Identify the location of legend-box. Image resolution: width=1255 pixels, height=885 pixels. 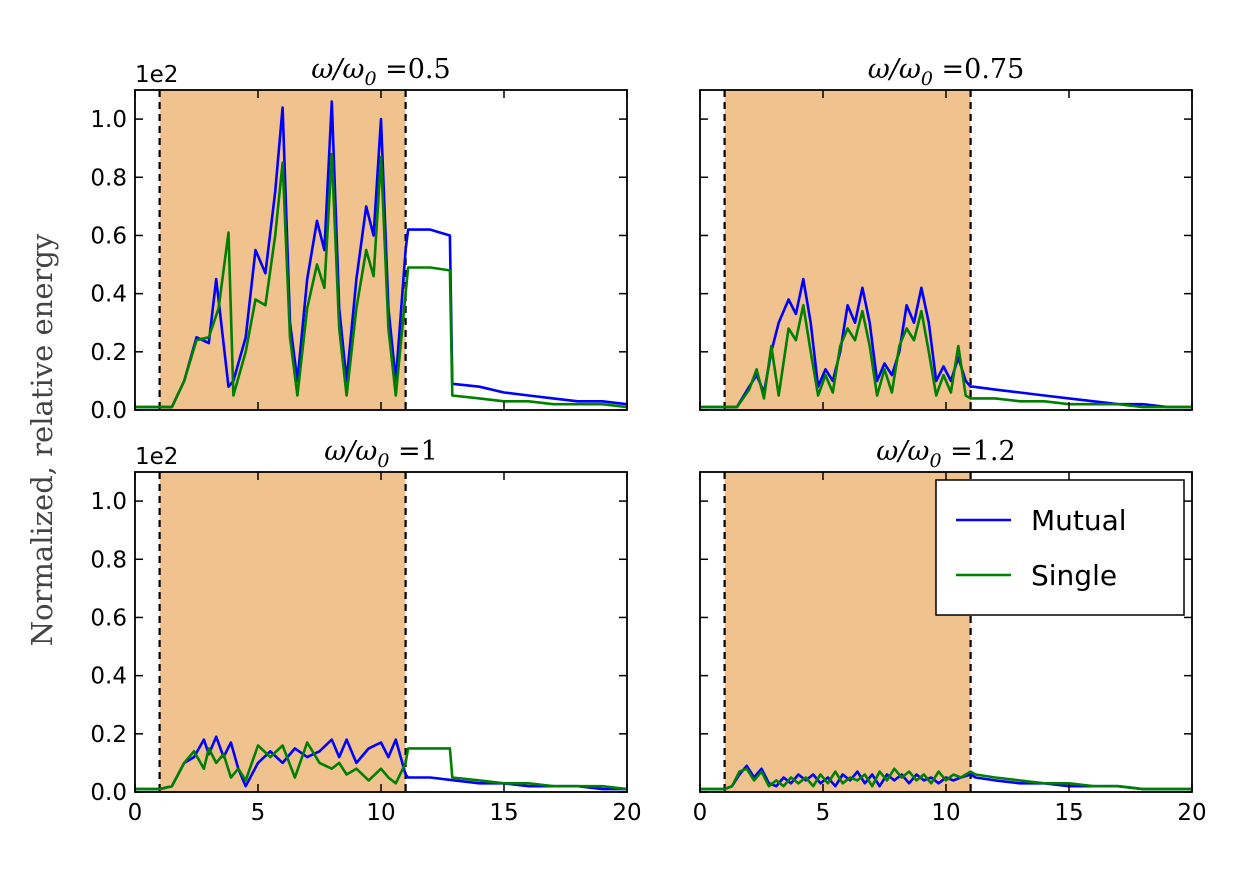
(1060, 547).